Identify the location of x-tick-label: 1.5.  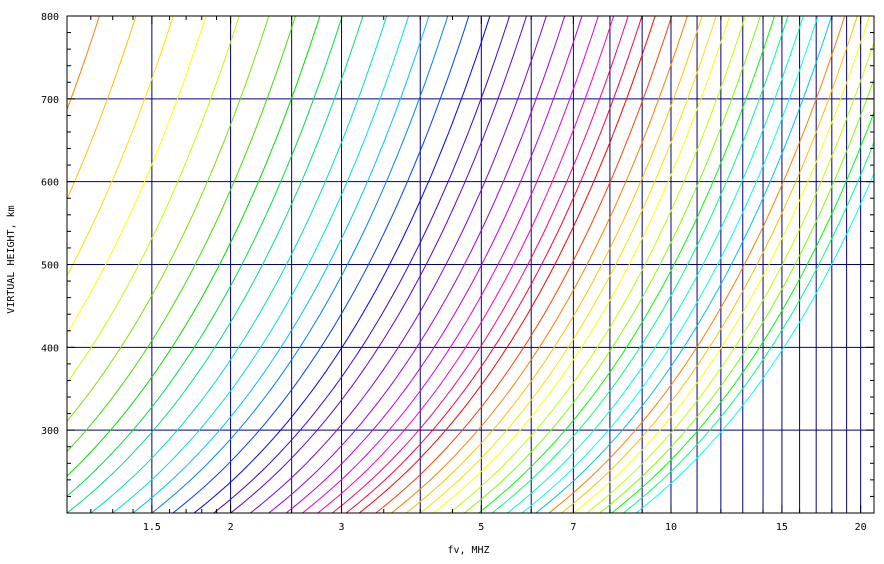
(152, 527).